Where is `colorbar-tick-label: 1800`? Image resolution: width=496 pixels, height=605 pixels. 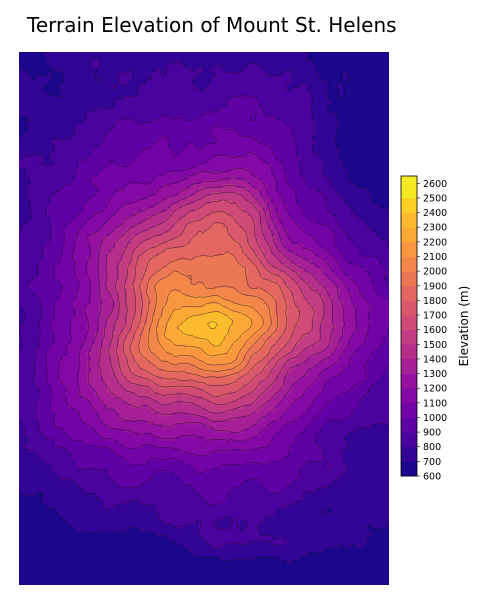
colorbar-tick-label: 1800 is located at coordinates (435, 301).